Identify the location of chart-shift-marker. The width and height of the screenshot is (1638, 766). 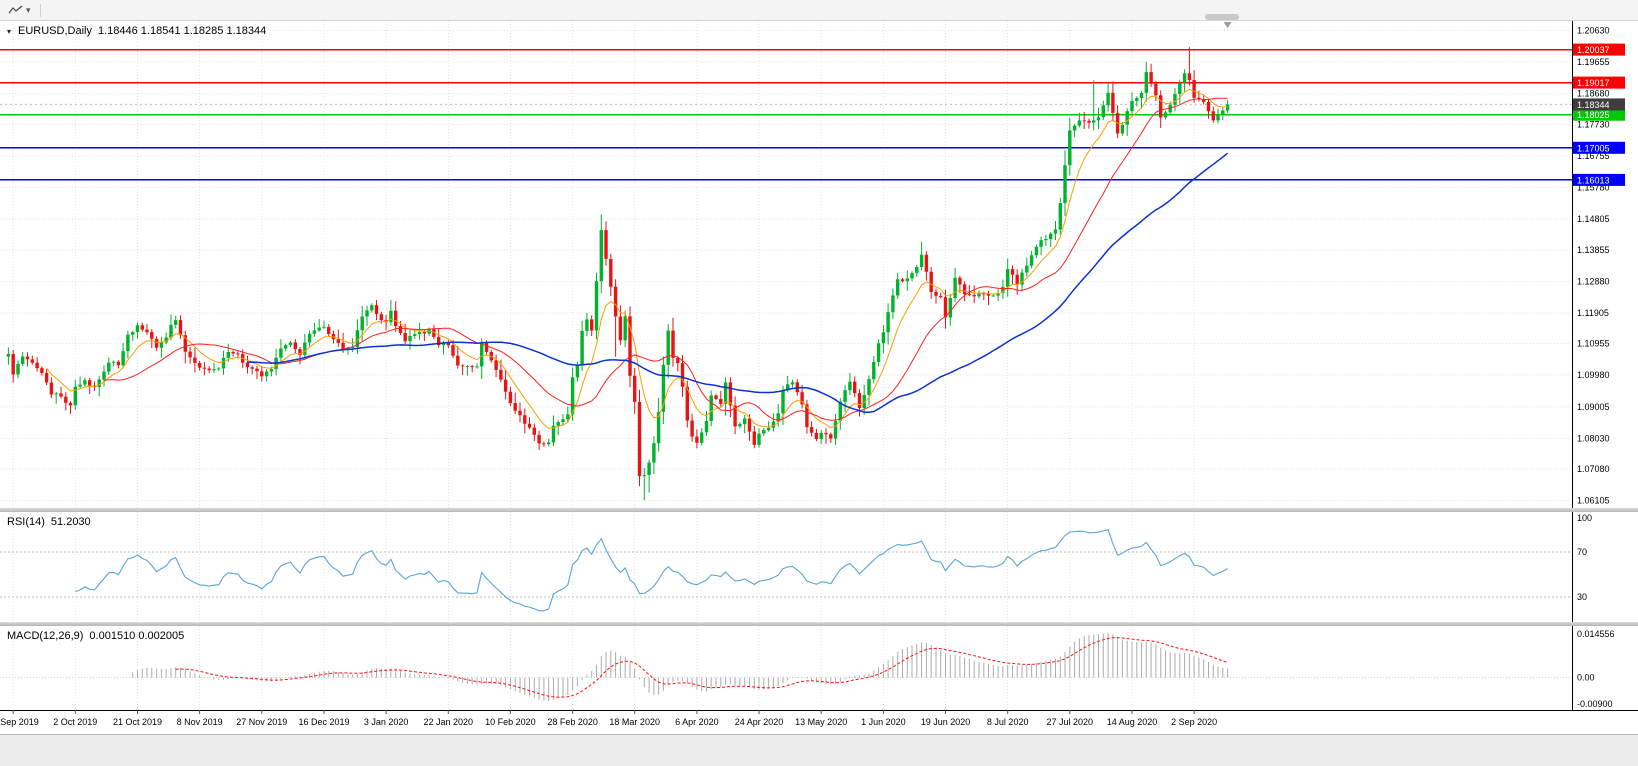
(1227, 25).